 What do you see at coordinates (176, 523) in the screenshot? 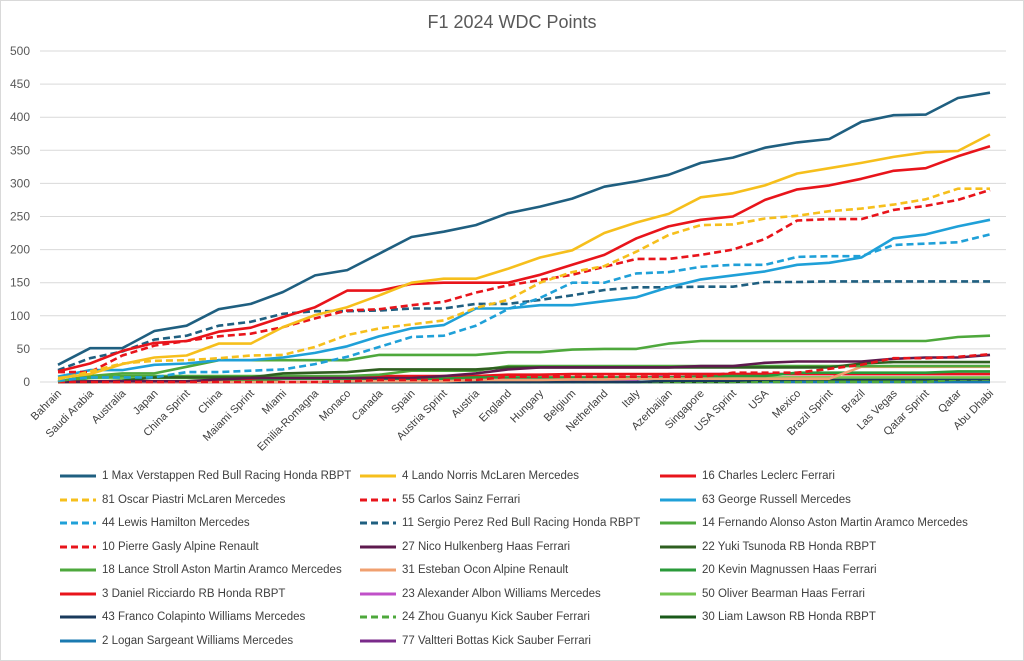
I see `legend-label: 44 Lewis Hamilton Mercedes` at bounding box center [176, 523].